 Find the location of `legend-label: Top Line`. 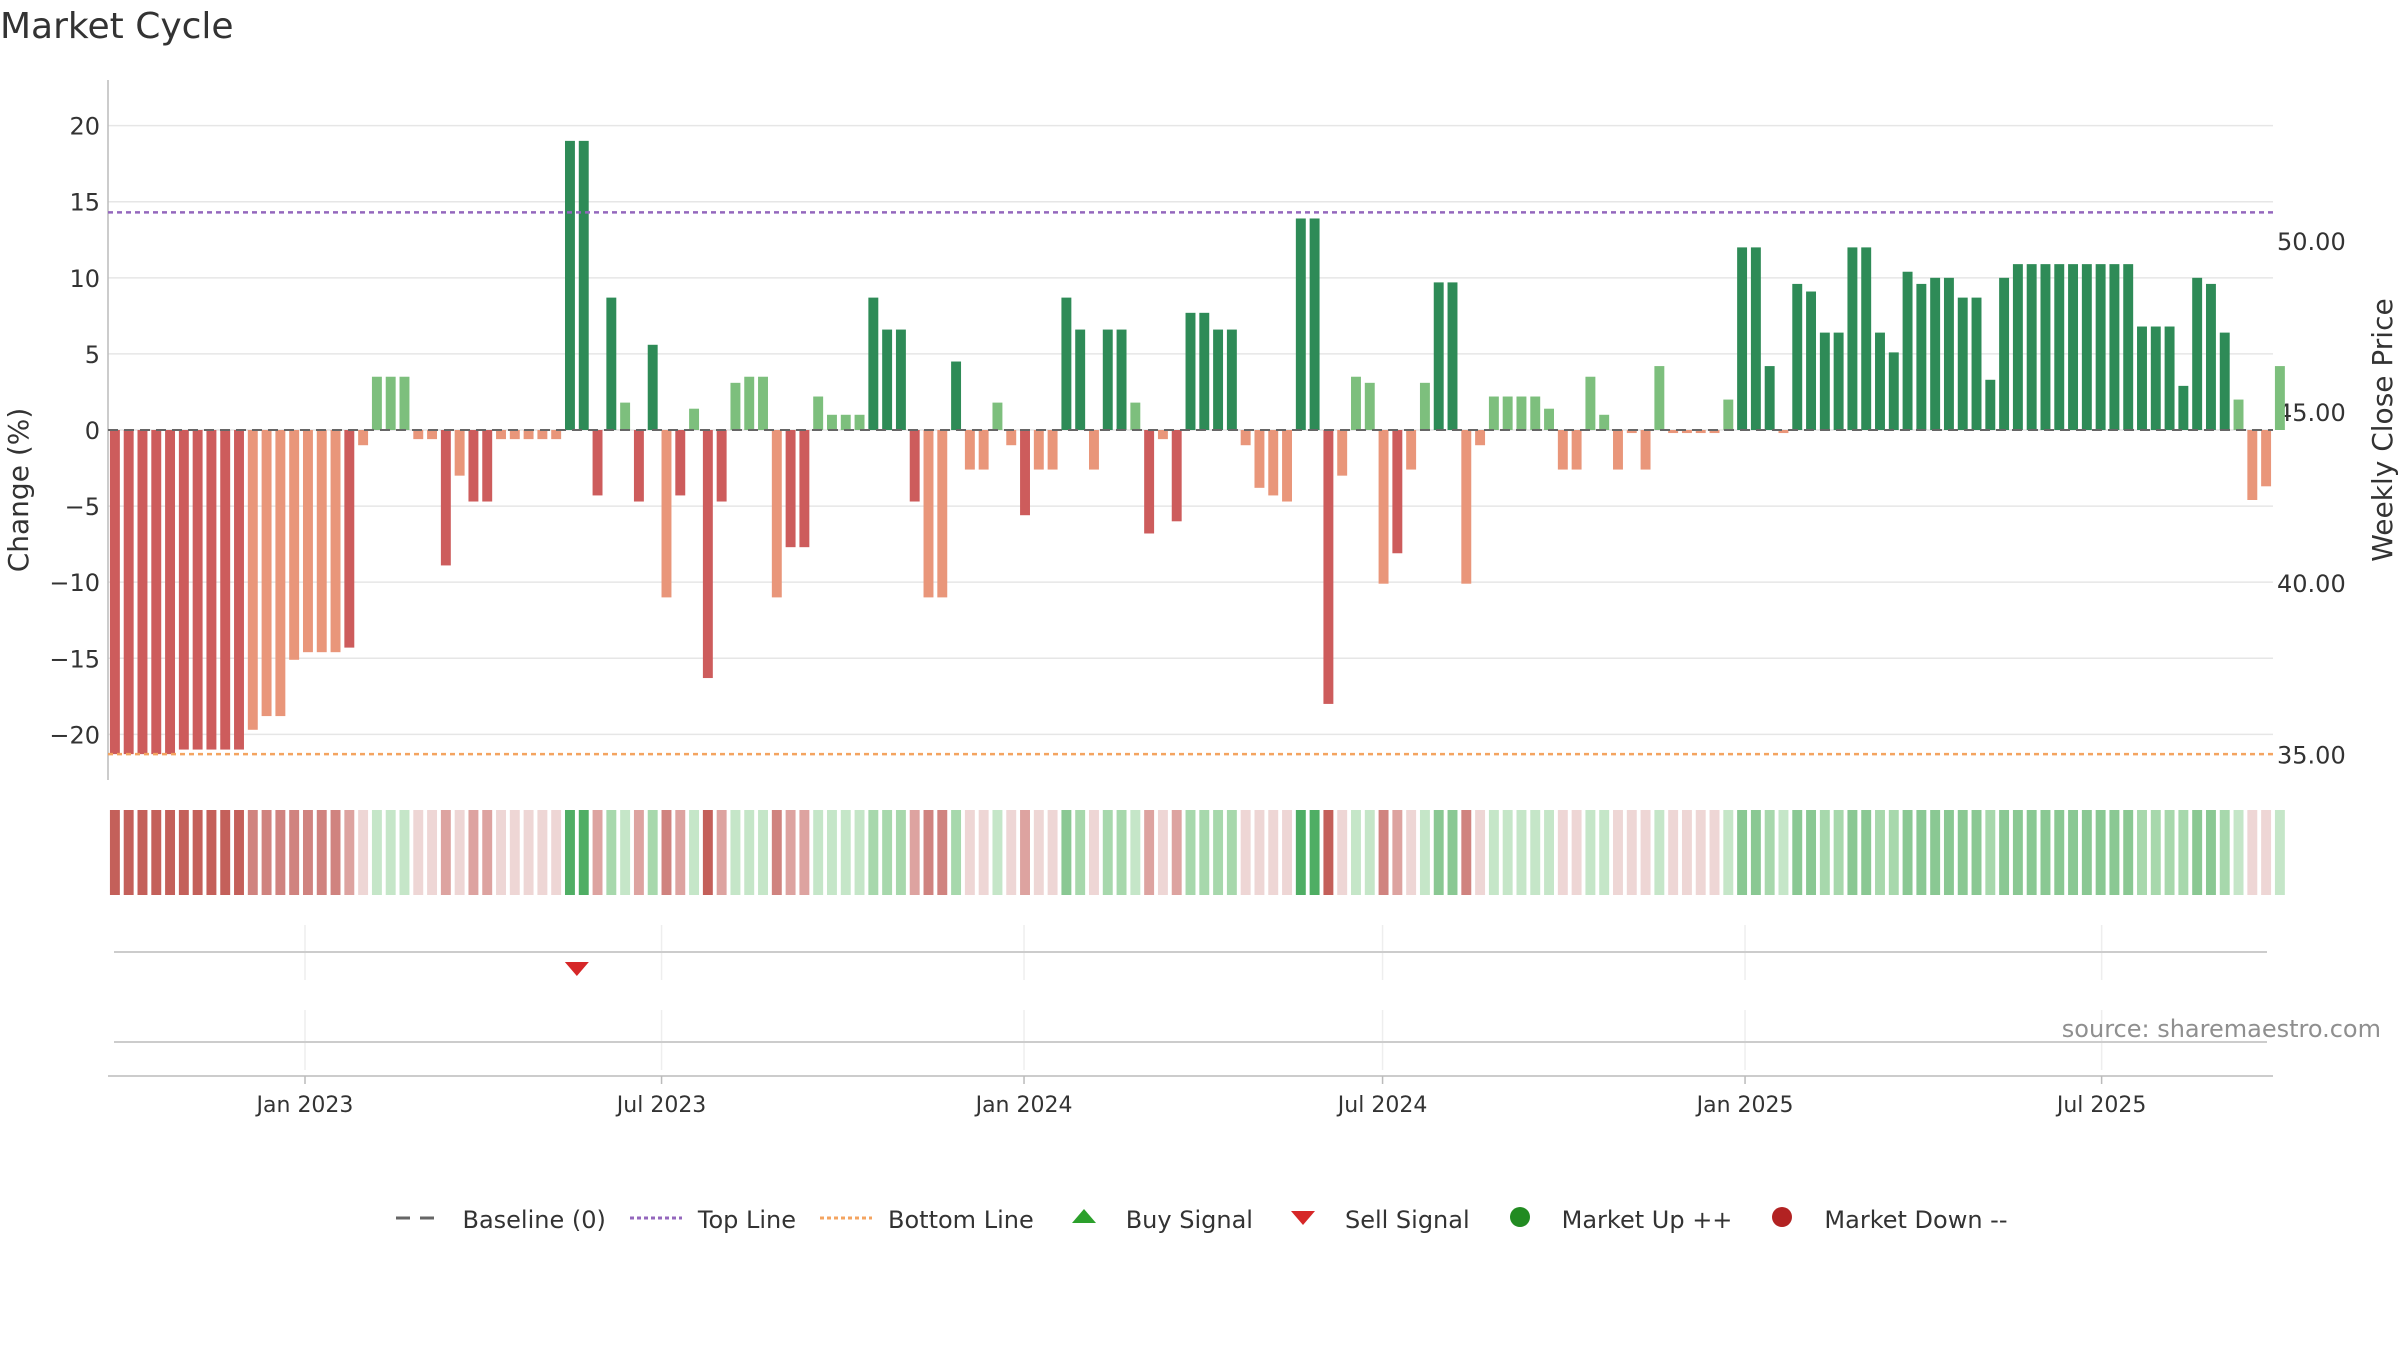

legend-label: Top Line is located at coordinates (747, 1220).